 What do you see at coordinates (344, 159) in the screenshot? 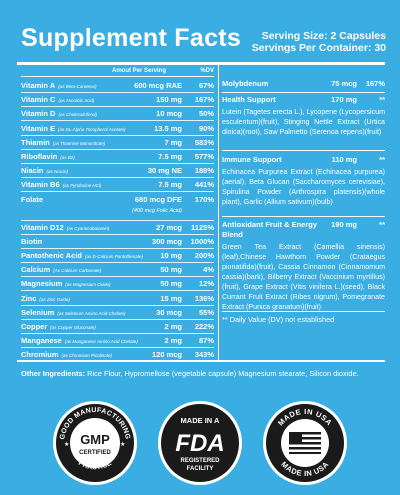
I see `immune-support-amount: 110 mg` at bounding box center [344, 159].